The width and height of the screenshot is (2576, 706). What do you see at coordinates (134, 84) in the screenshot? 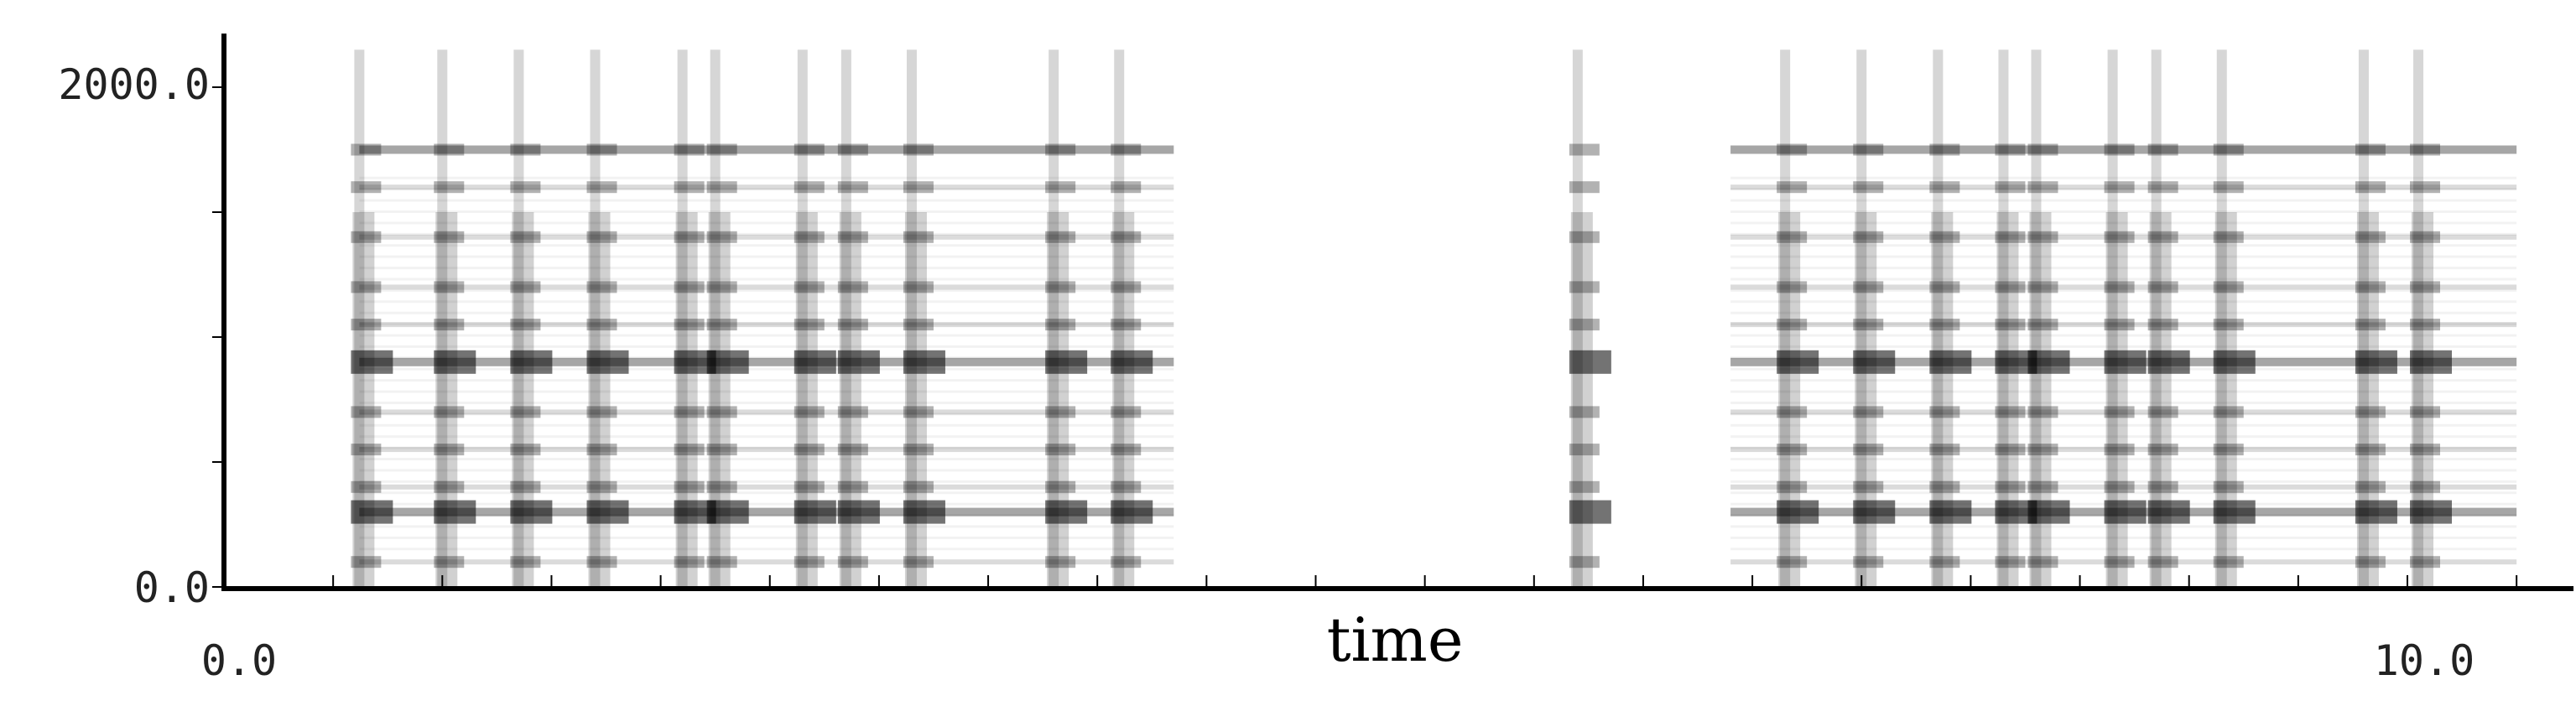
I see `y-tick-label-top: 2000.0` at bounding box center [134, 84].